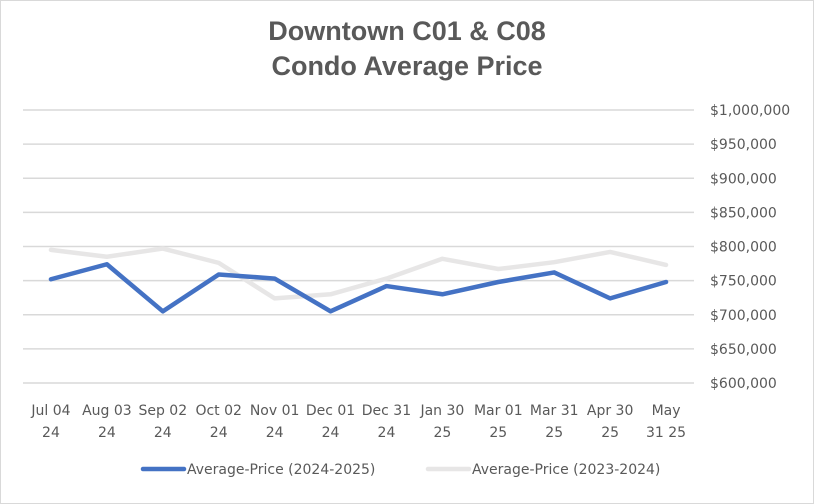 This screenshot has height=504, width=814. I want to click on x-tick-label: May, so click(666, 411).